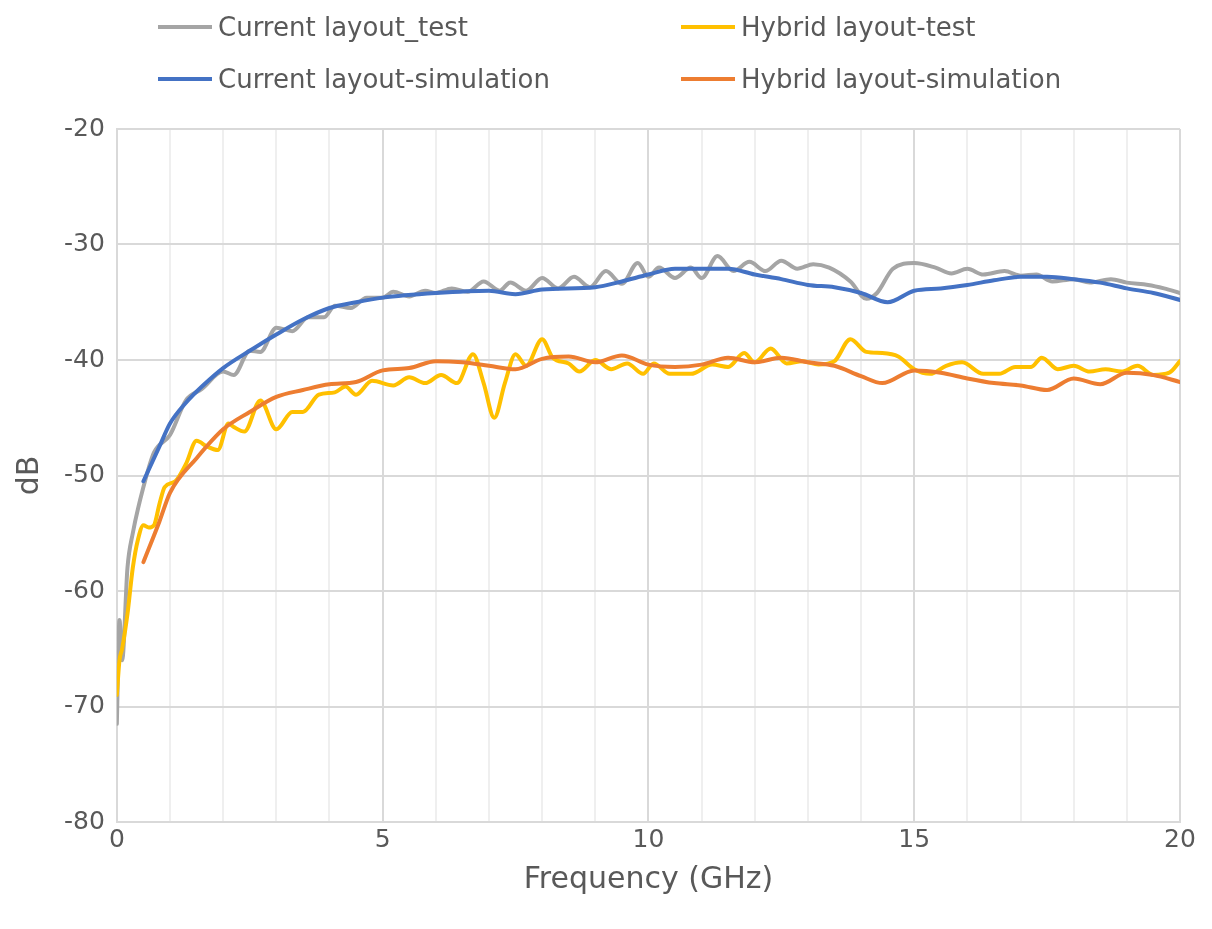 This screenshot has width=1212, height=929. What do you see at coordinates (84, 127) in the screenshot?
I see `y-tick-label: -20` at bounding box center [84, 127].